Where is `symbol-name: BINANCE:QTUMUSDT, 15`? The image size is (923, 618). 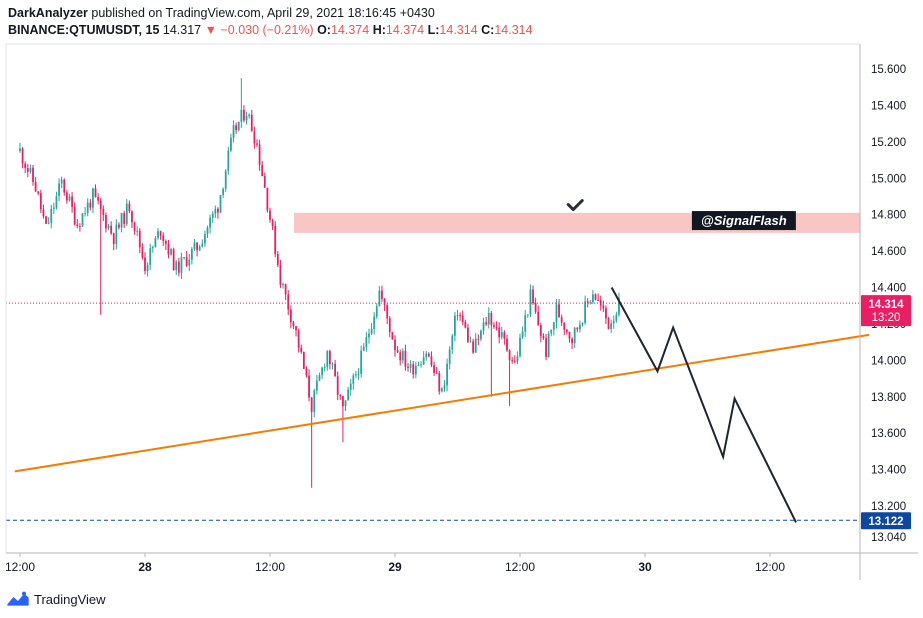
symbol-name: BINANCE:QTUMUSDT, 15 is located at coordinates (84, 30).